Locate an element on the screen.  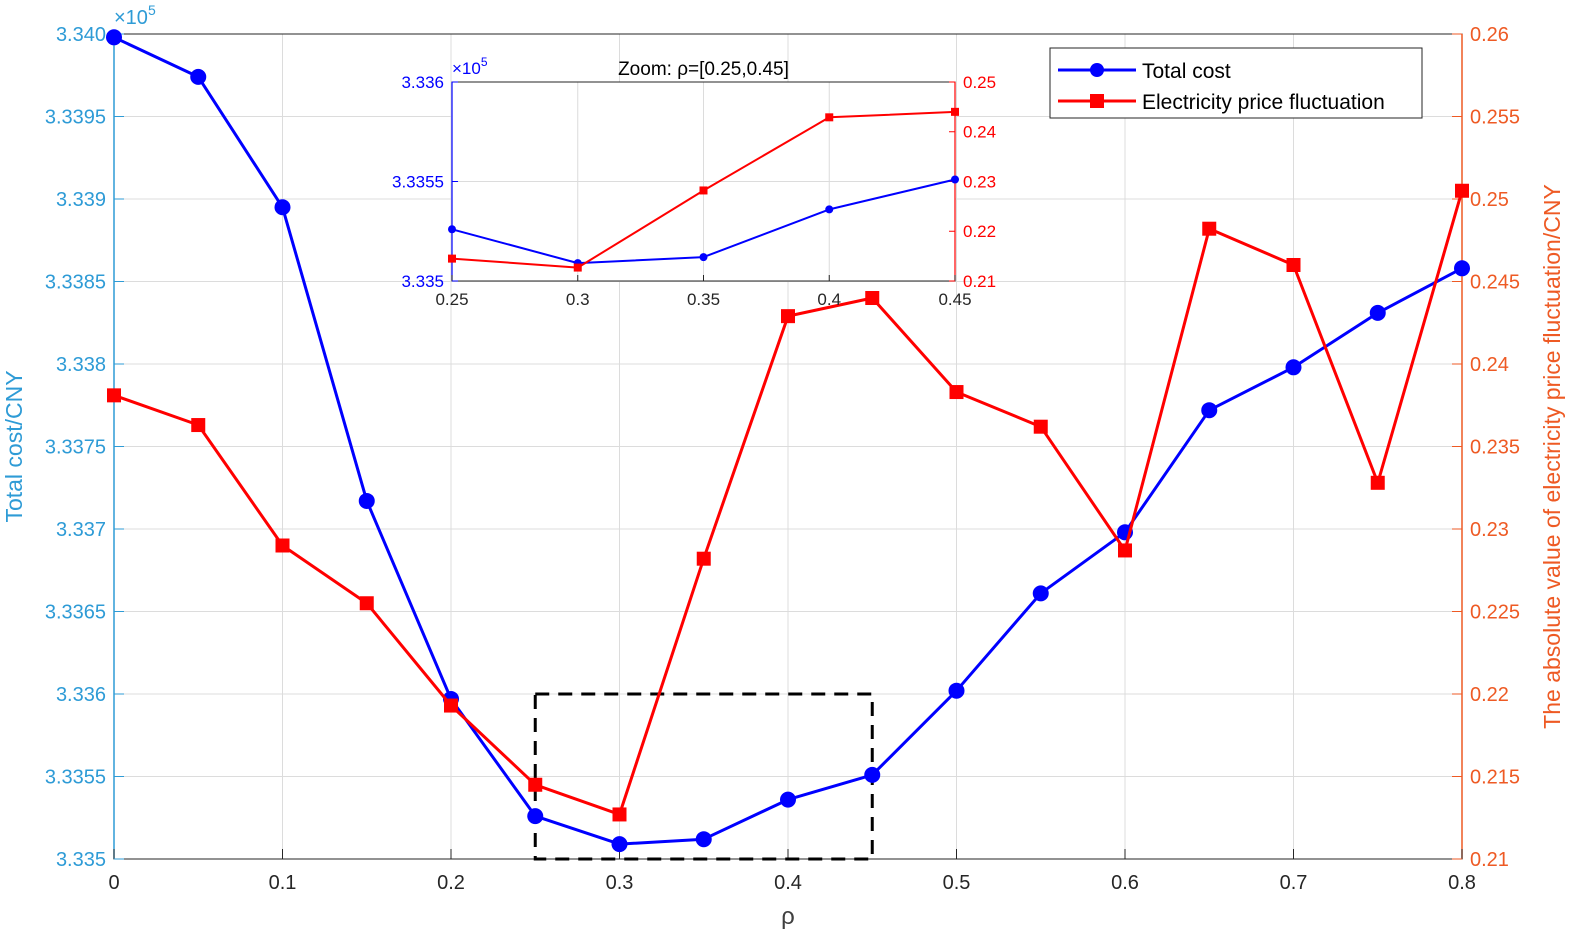
main-y-right-tick-label: 0.22 is located at coordinates (1489, 695).